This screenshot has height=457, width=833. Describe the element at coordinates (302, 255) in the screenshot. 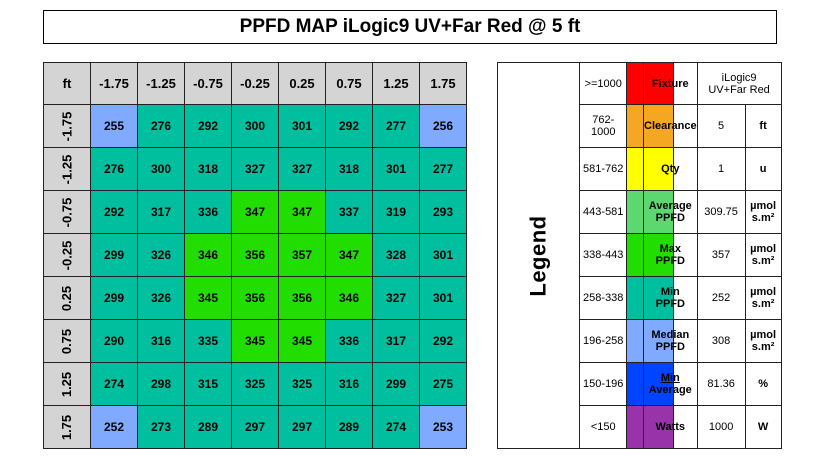

I see `heatmap-cell: 357` at that location.